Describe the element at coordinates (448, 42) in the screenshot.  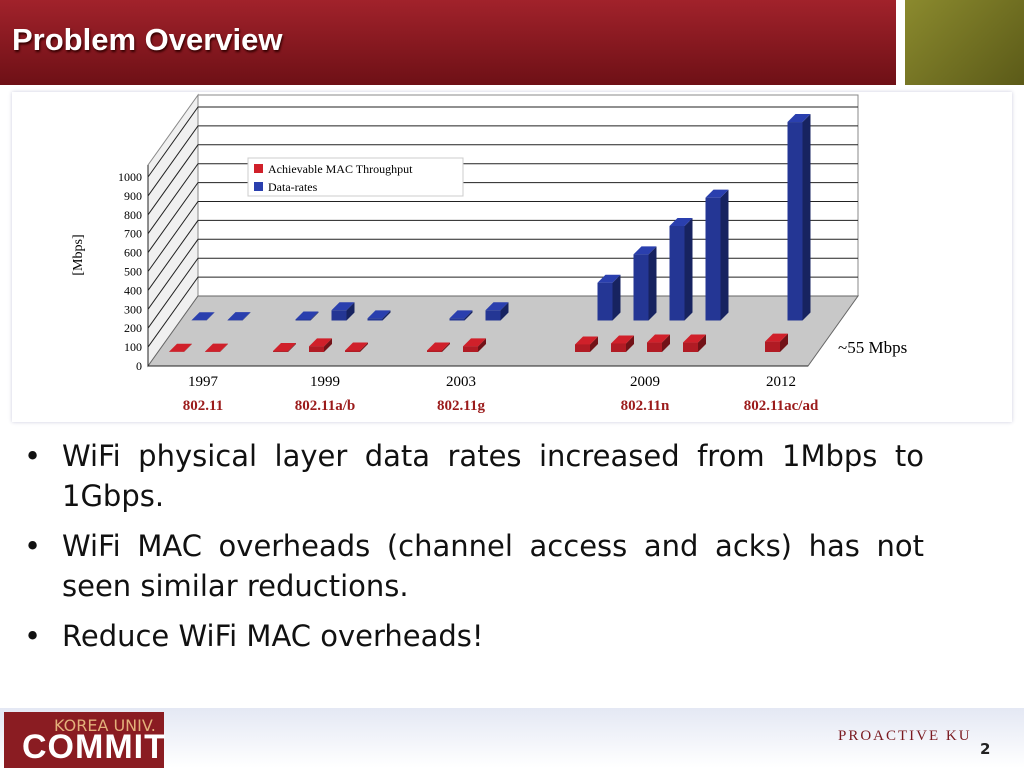
I see `title-banner` at that location.